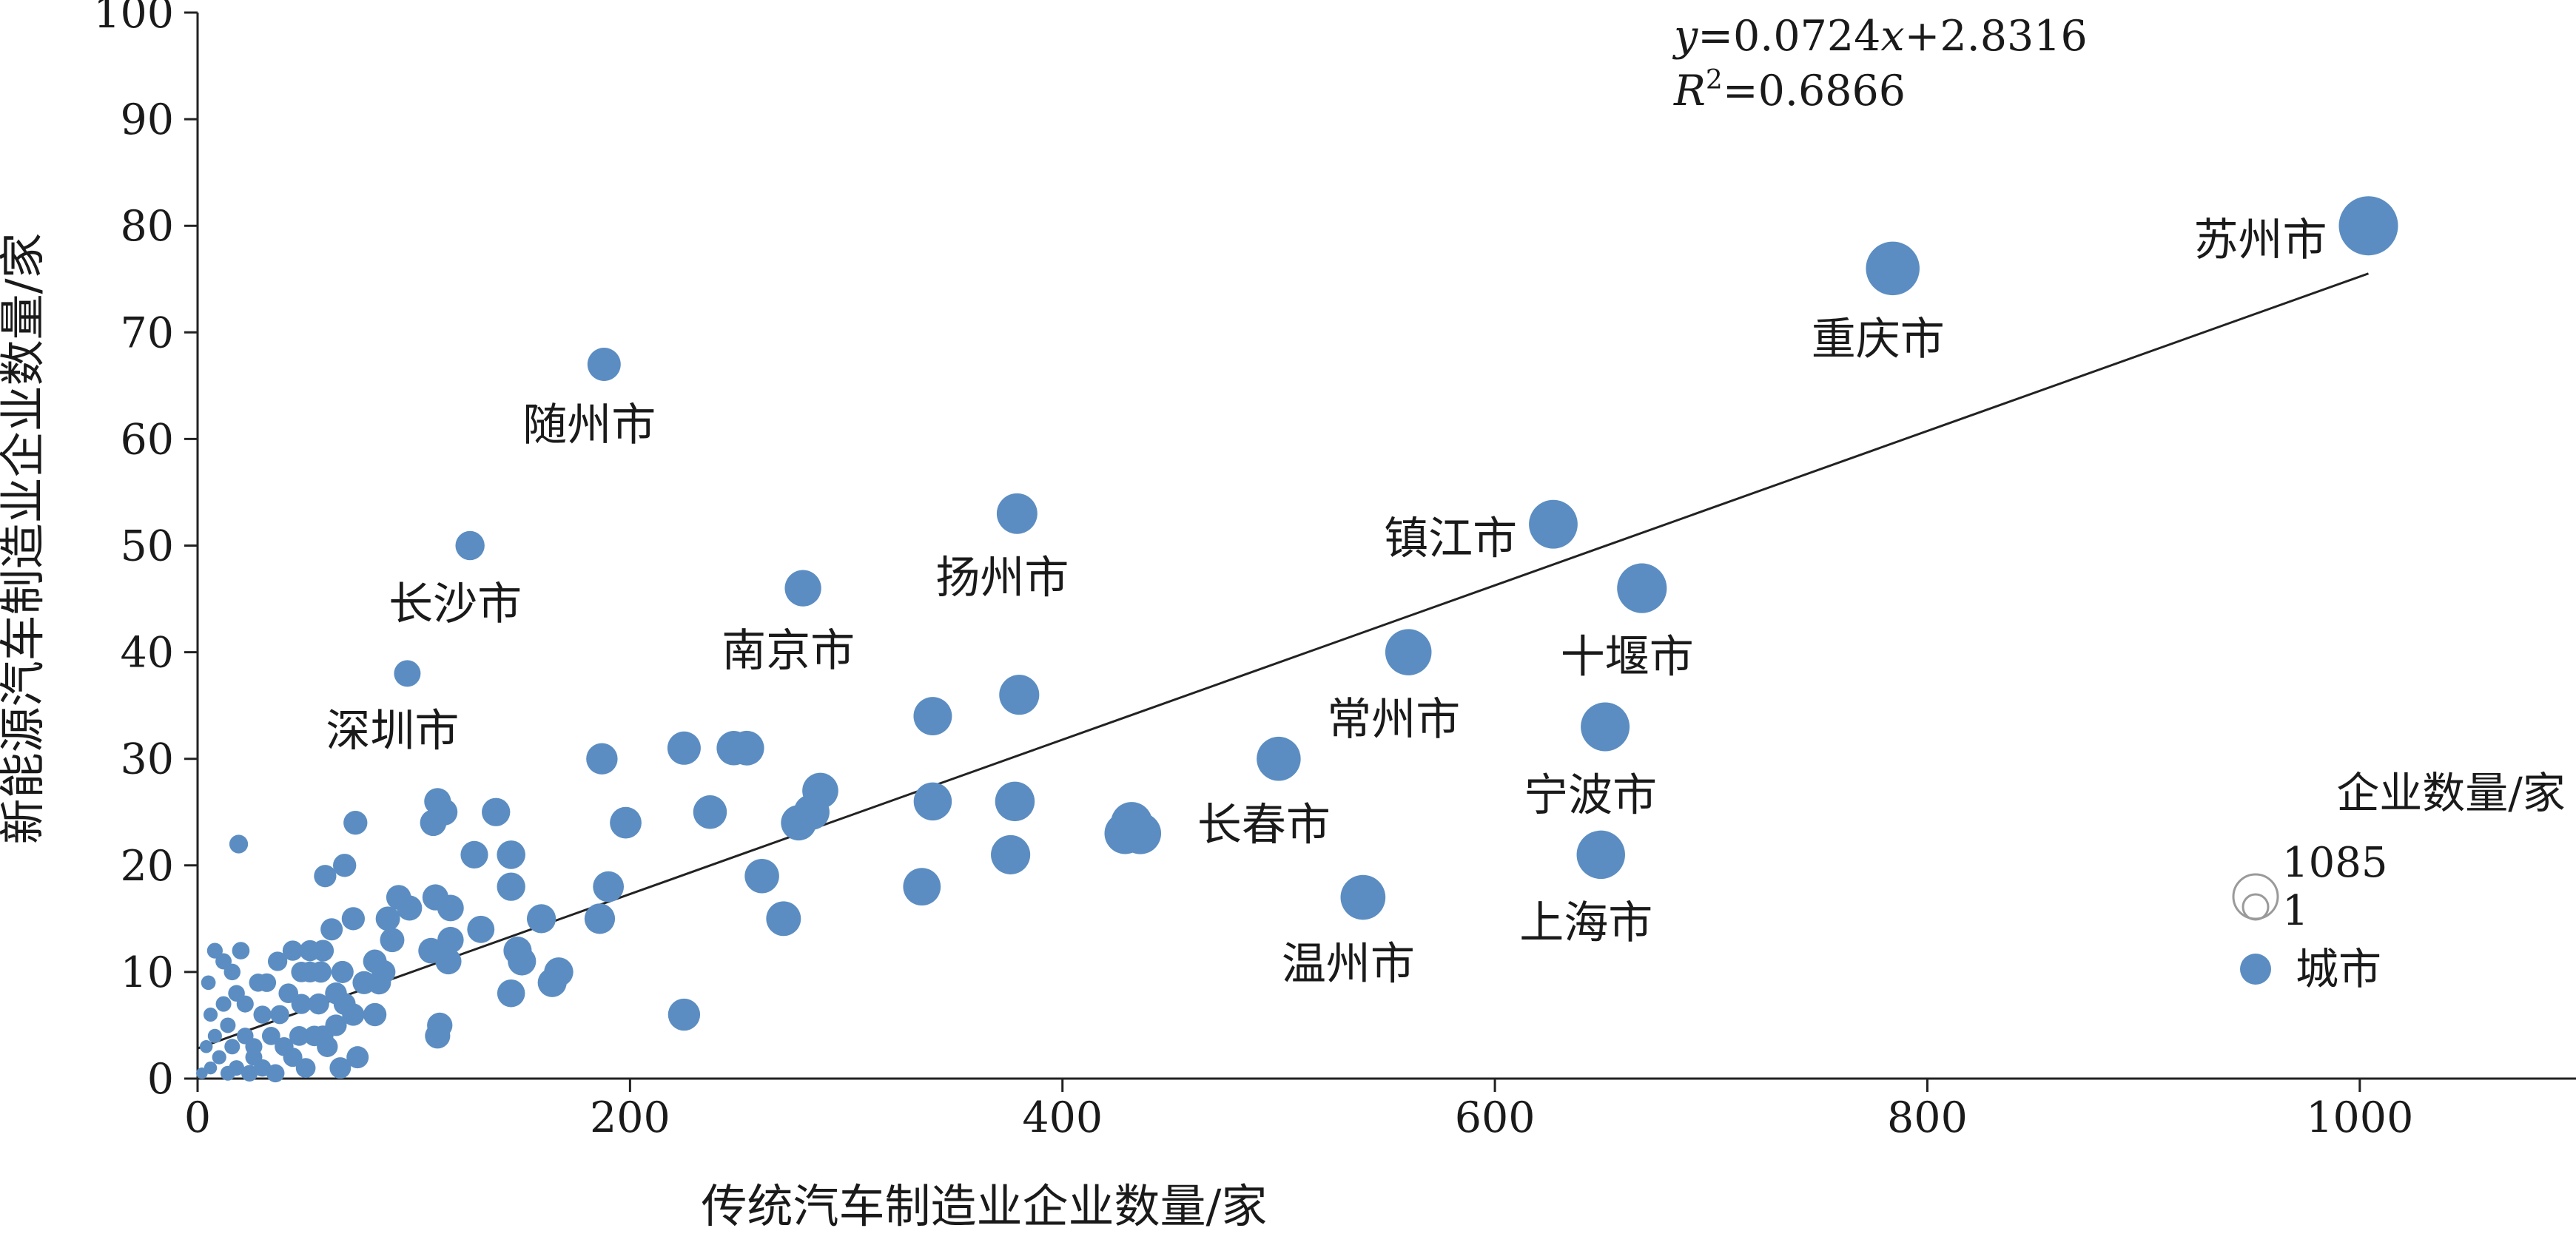 Image resolution: width=2576 pixels, height=1248 pixels. What do you see at coordinates (1627, 658) in the screenshot?
I see `city-label: 十堰市` at bounding box center [1627, 658].